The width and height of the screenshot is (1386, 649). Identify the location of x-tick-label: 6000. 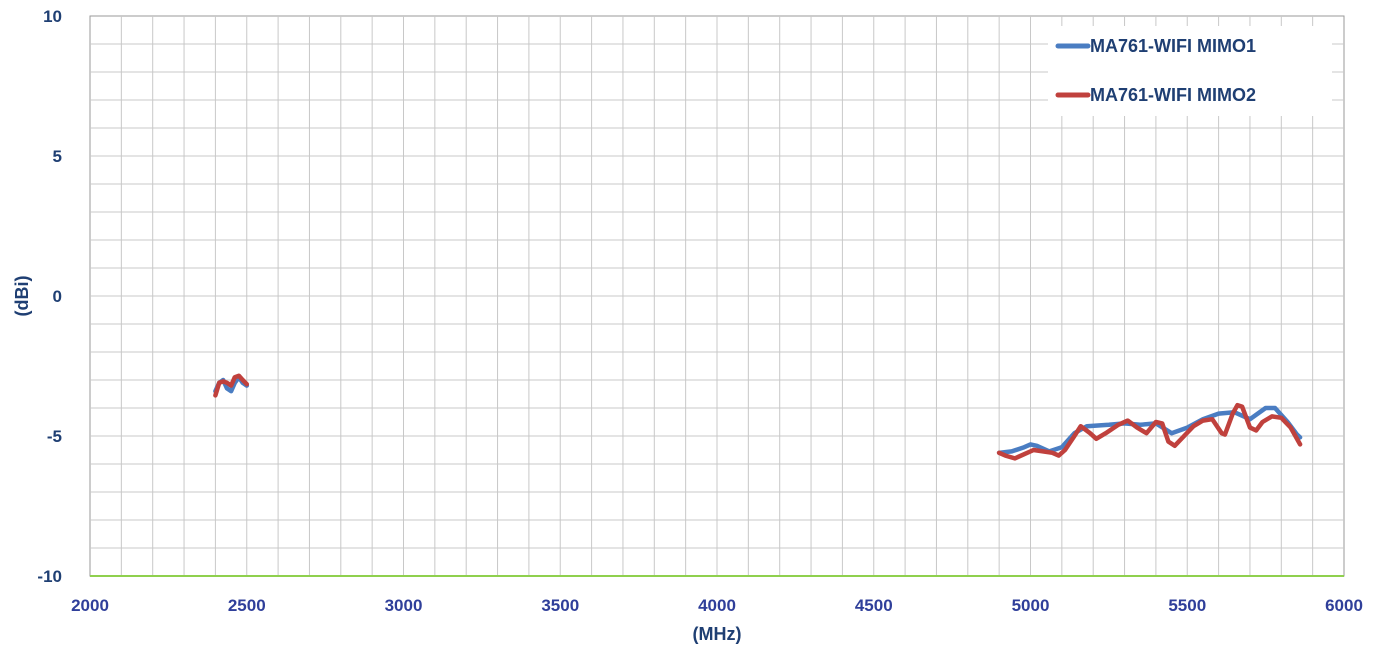
(1344, 605).